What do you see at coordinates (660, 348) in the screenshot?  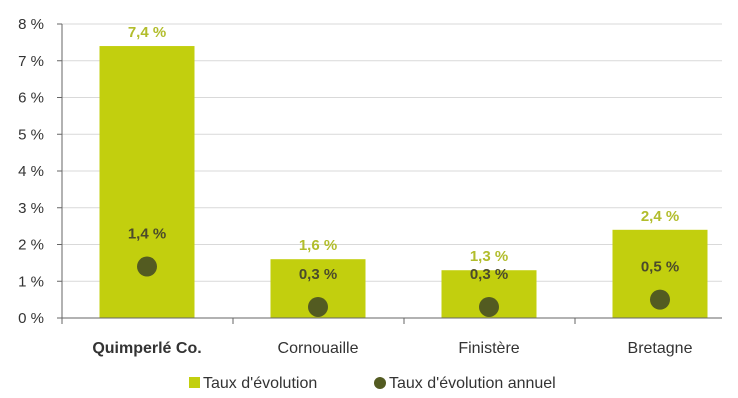 I see `x-tick-label: Bretagne` at bounding box center [660, 348].